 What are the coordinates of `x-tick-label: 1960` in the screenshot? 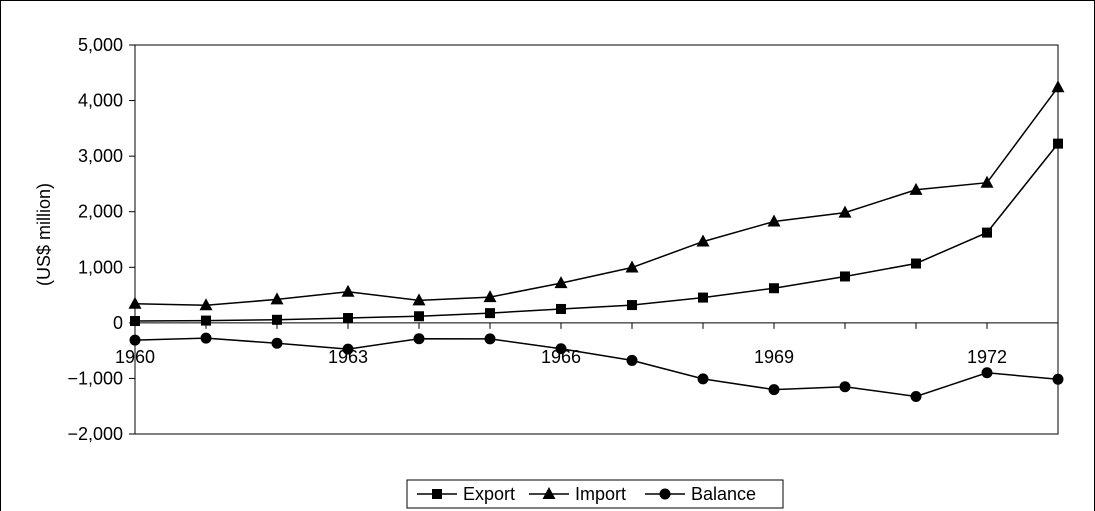 It's located at (135, 357).